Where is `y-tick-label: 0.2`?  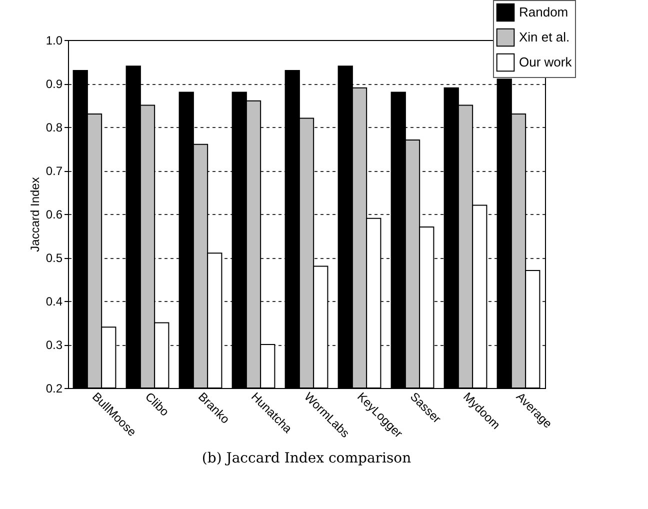 y-tick-label: 0.2 is located at coordinates (54, 389).